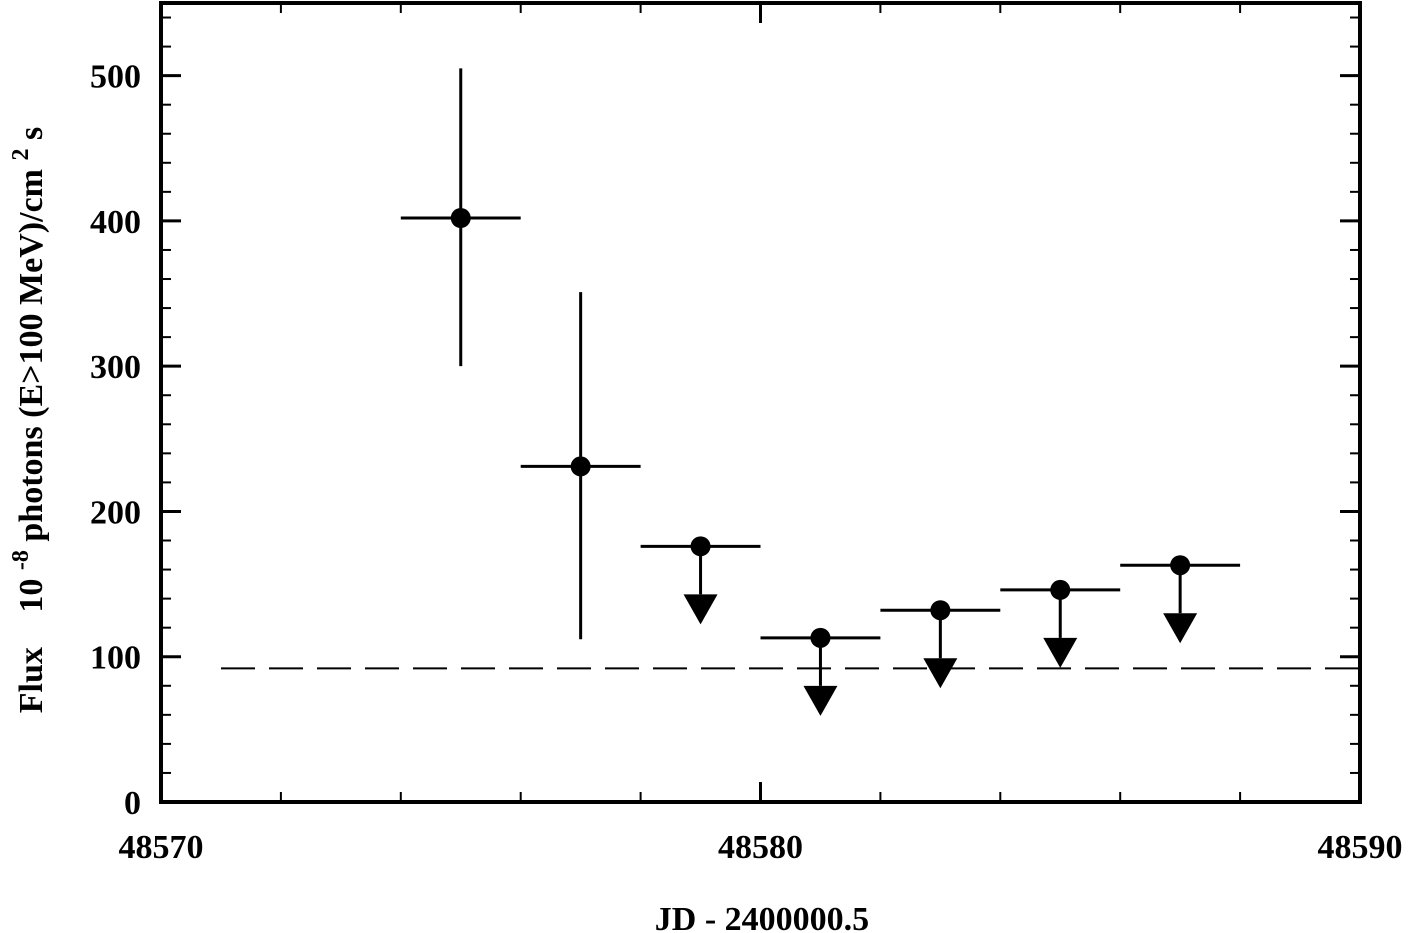  What do you see at coordinates (31, 596) in the screenshot?
I see `y-axis-unit-base: 10` at bounding box center [31, 596].